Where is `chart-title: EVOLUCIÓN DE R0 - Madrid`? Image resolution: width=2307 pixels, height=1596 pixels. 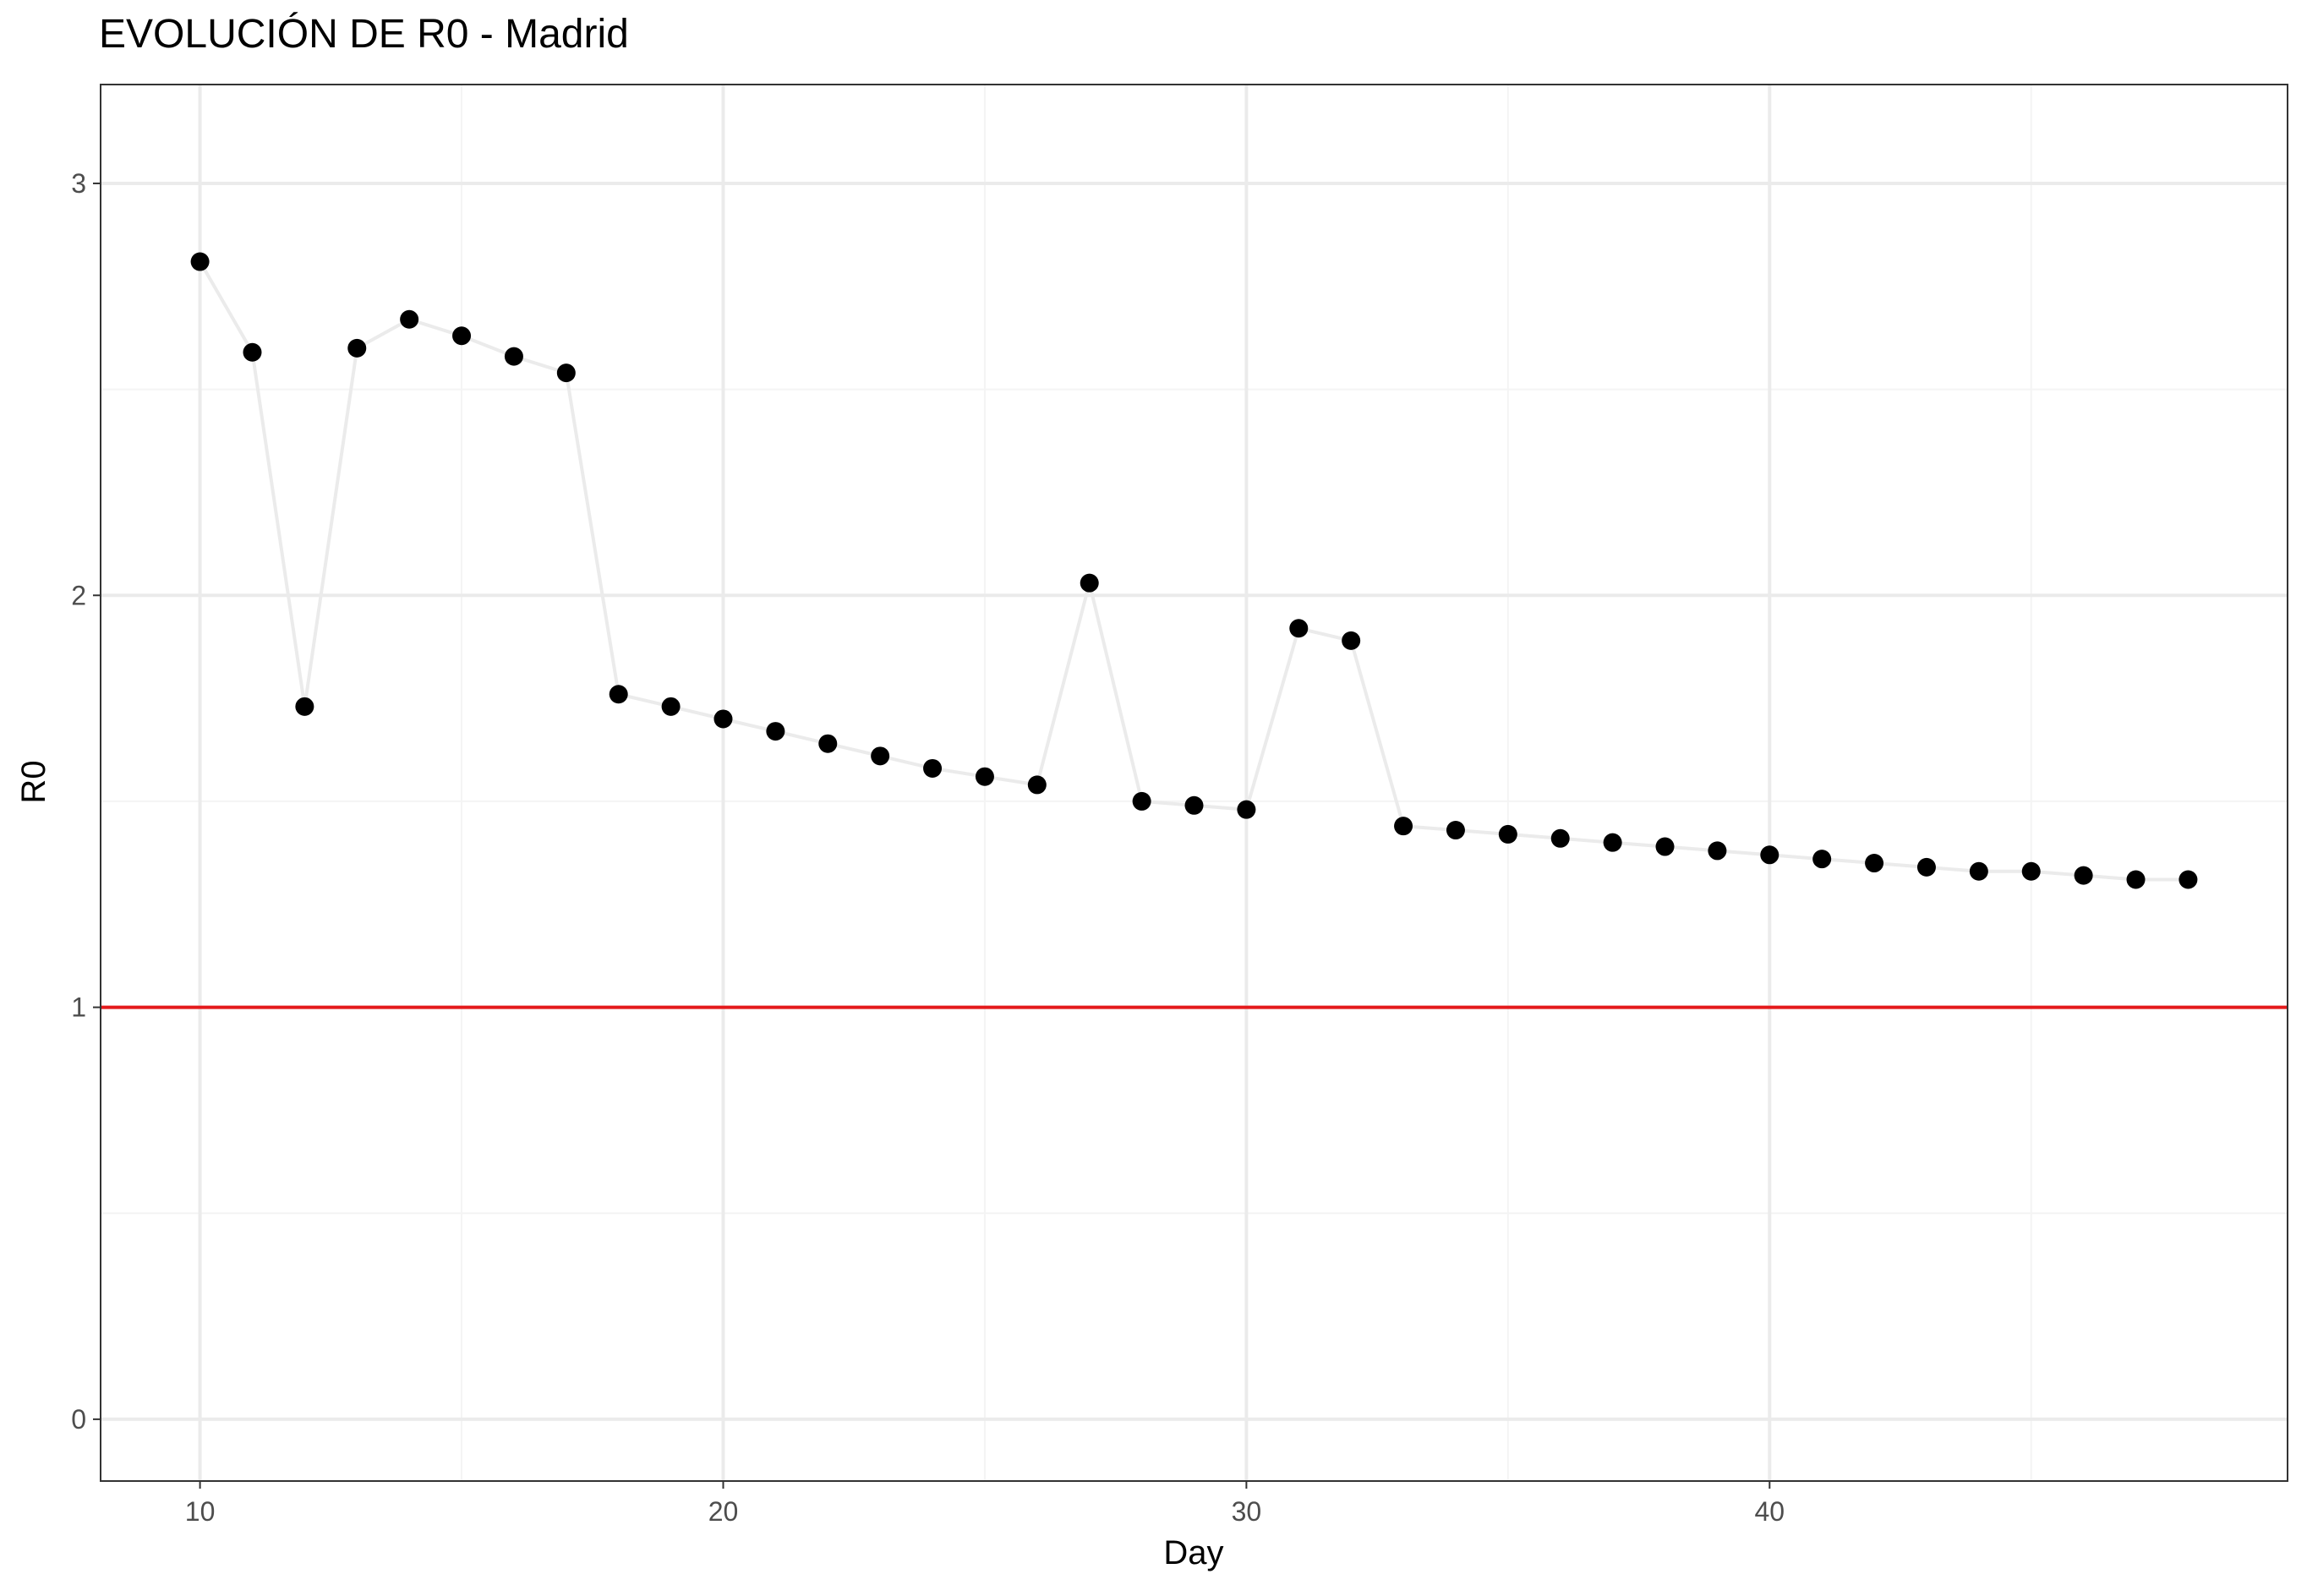 chart-title: EVOLUCIÓN DE R0 - Madrid is located at coordinates (364, 34).